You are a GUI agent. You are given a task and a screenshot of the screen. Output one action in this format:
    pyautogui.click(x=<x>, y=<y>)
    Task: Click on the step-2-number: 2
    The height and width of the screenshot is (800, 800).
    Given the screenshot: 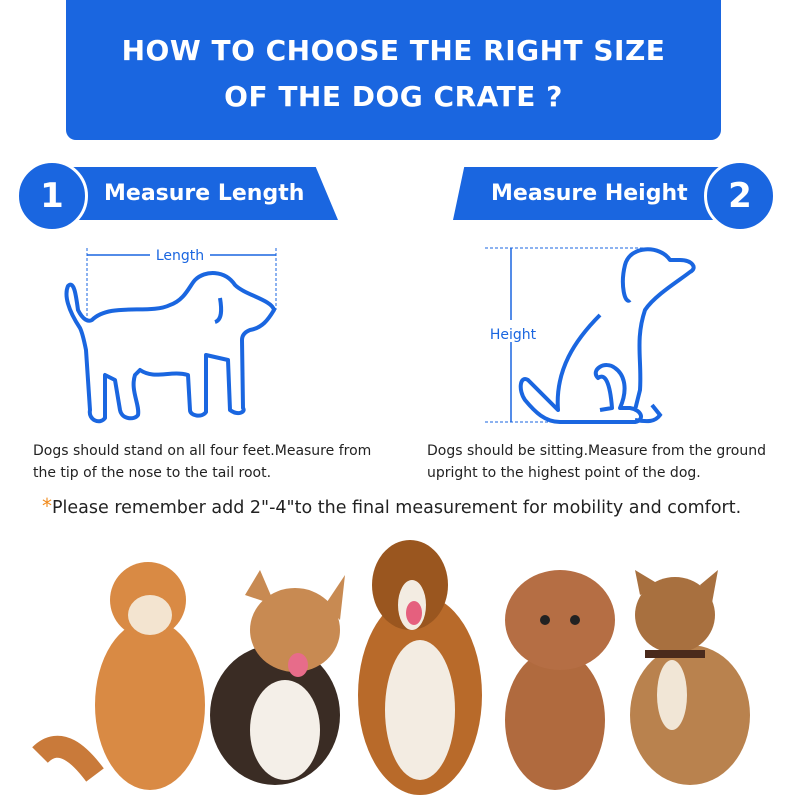 What is the action you would take?
    pyautogui.click(x=740, y=196)
    